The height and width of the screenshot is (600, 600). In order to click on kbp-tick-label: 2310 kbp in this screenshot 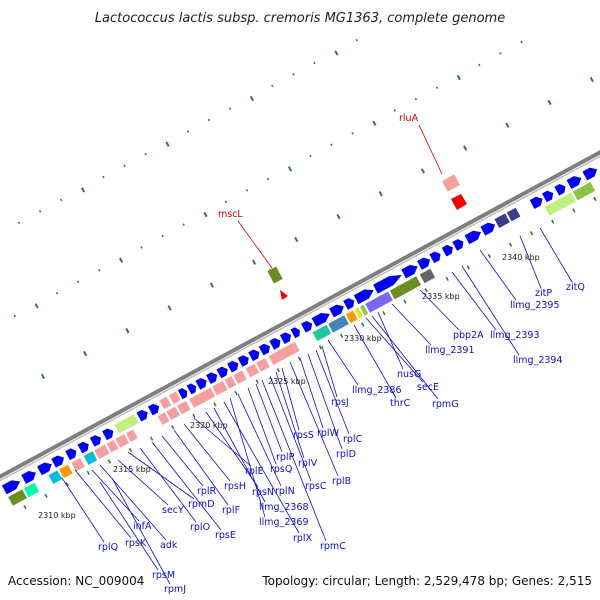, I will do `click(57, 515)`.